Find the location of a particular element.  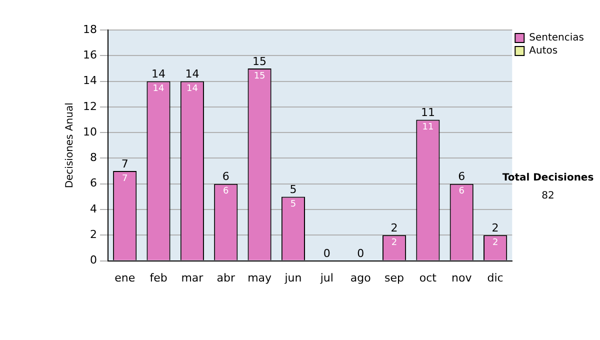

y-tick-label: 12 is located at coordinates (89, 106).